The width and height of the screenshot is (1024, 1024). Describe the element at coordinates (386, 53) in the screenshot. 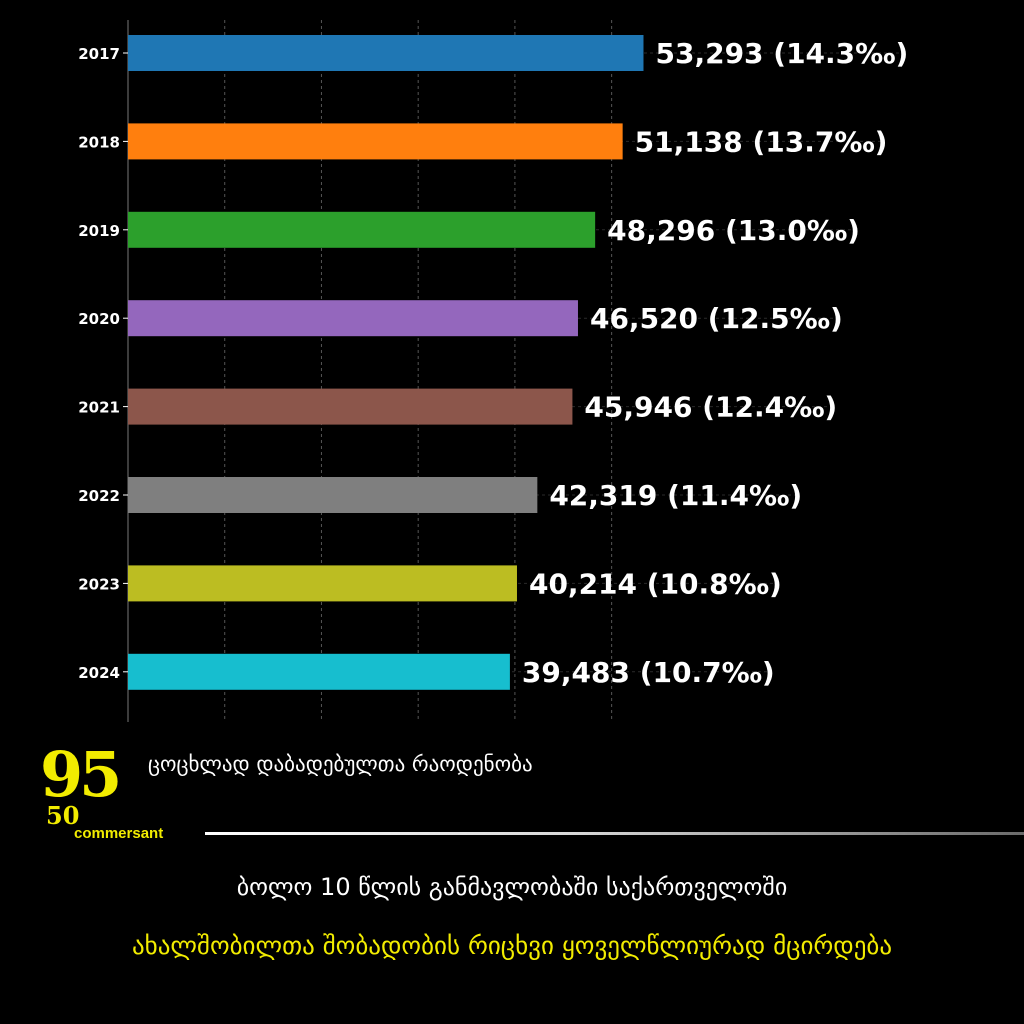

I see `bar-2017` at that location.